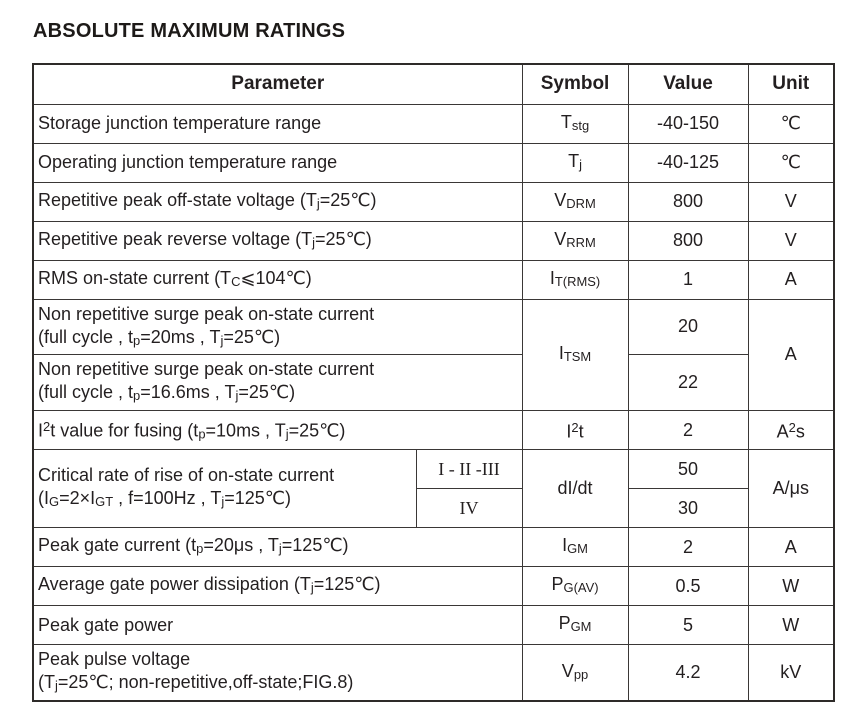 The image size is (867, 713). I want to click on subscript-text: C, so click(236, 281).